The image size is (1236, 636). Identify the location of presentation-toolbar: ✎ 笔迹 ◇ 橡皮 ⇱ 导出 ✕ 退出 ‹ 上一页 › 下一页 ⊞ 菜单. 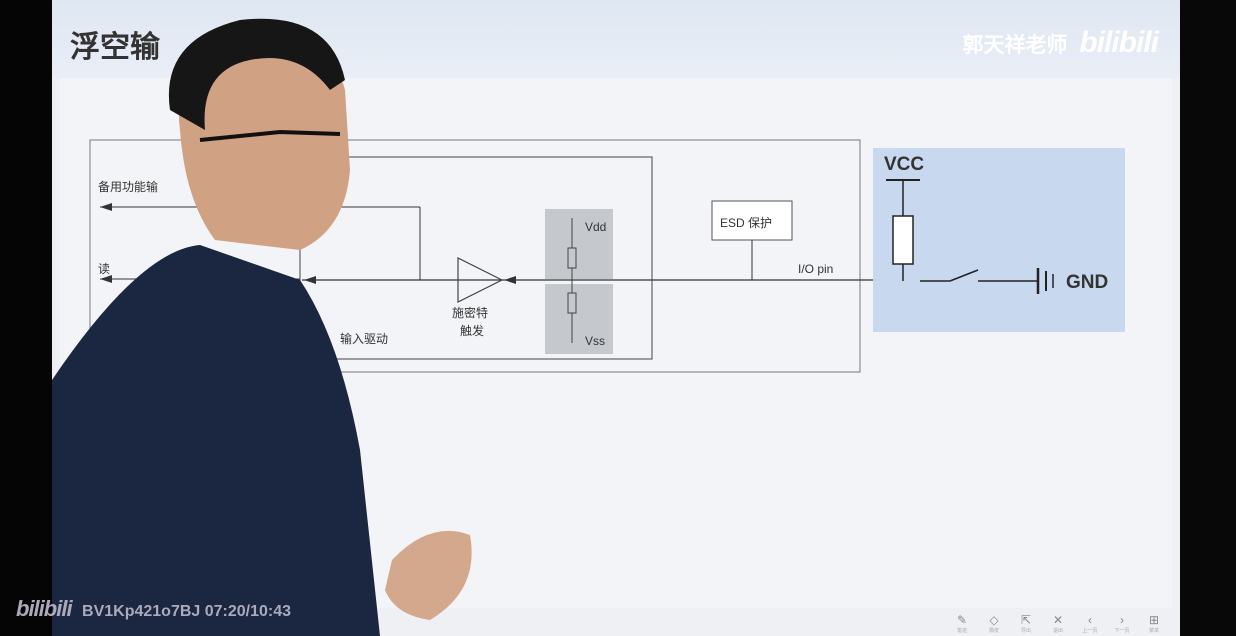
(1058, 623).